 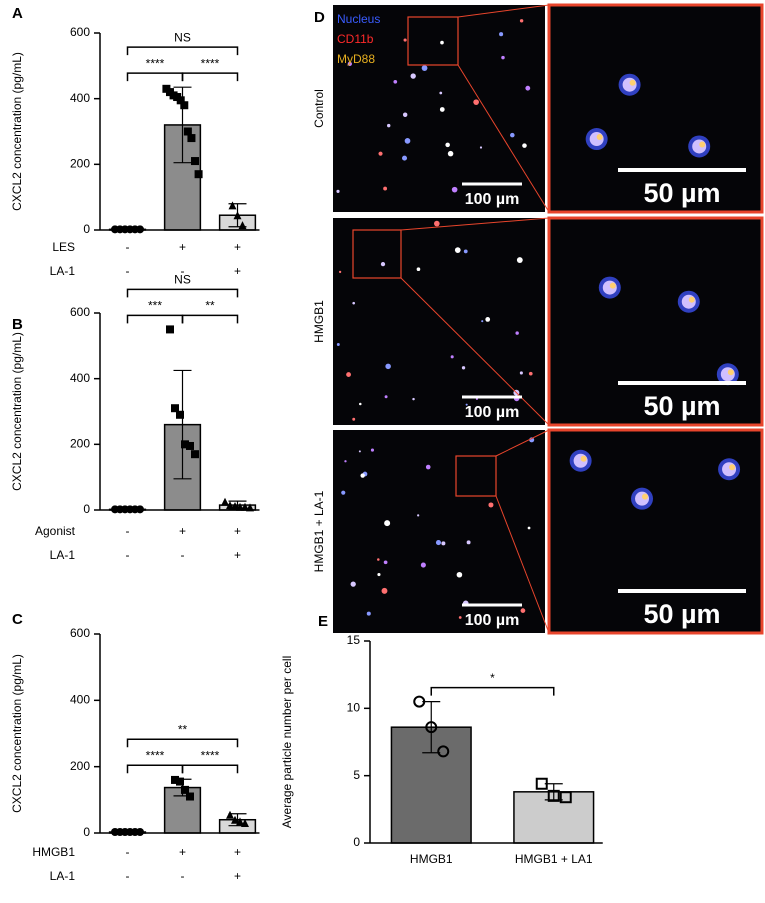 What do you see at coordinates (17, 619) in the screenshot?
I see `panel-label: C` at bounding box center [17, 619].